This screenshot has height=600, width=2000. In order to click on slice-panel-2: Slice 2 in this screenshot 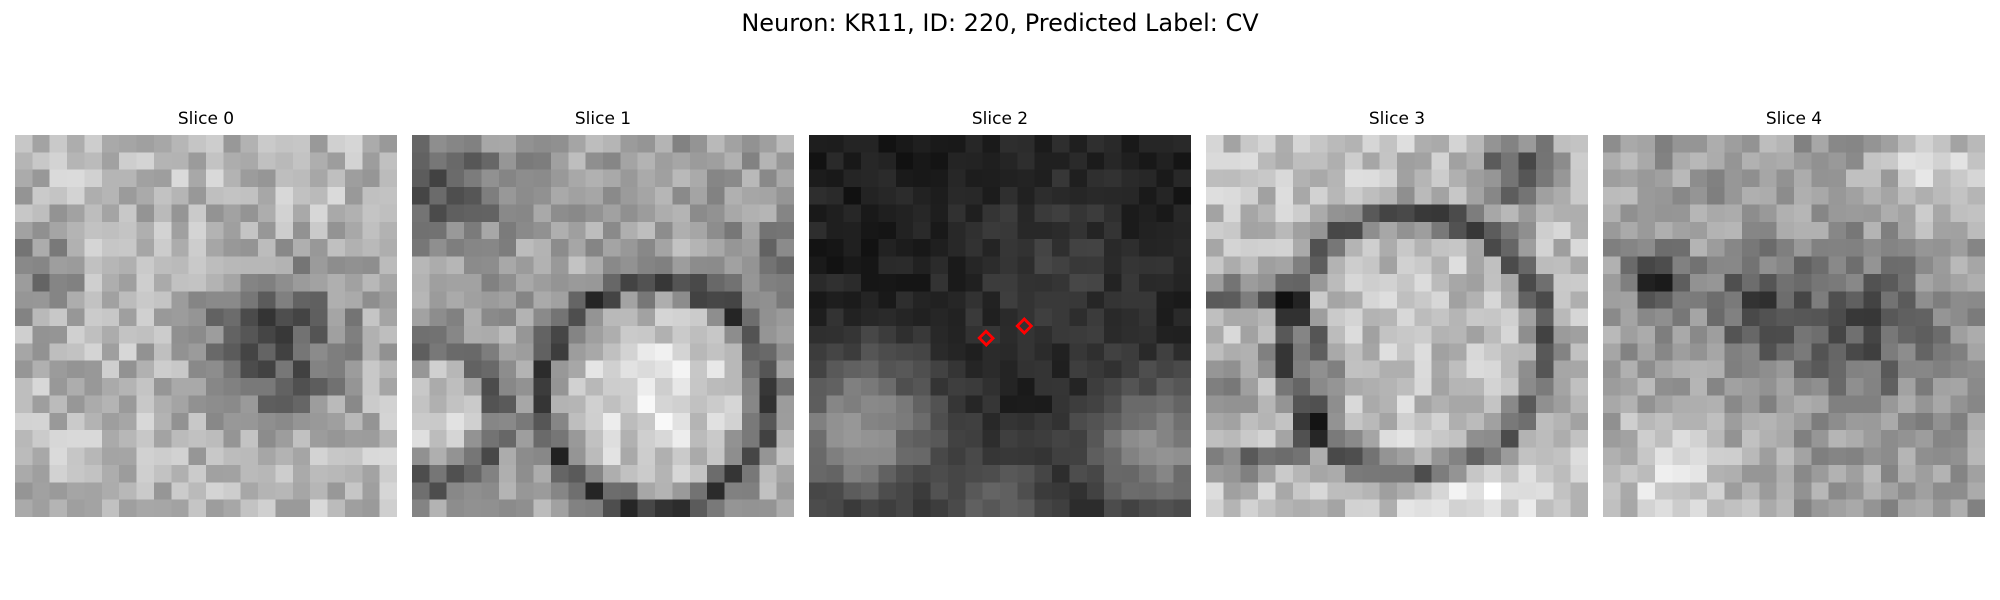, I will do `click(1000, 313)`.